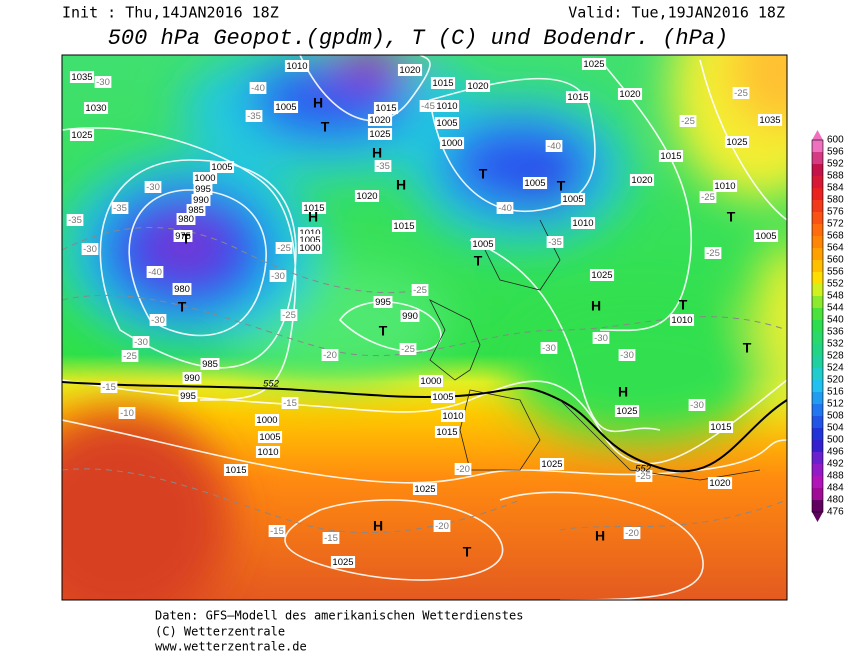  I want to click on isobar-label-group: 980, so click(186, 219).